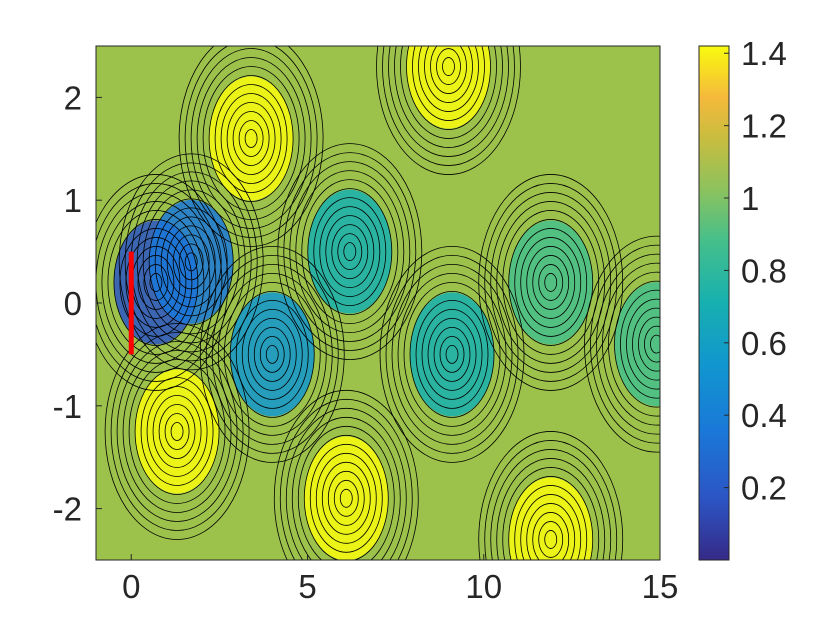 This screenshot has height=630, width=840. What do you see at coordinates (73, 200) in the screenshot?
I see `y-tick-label: 1` at bounding box center [73, 200].